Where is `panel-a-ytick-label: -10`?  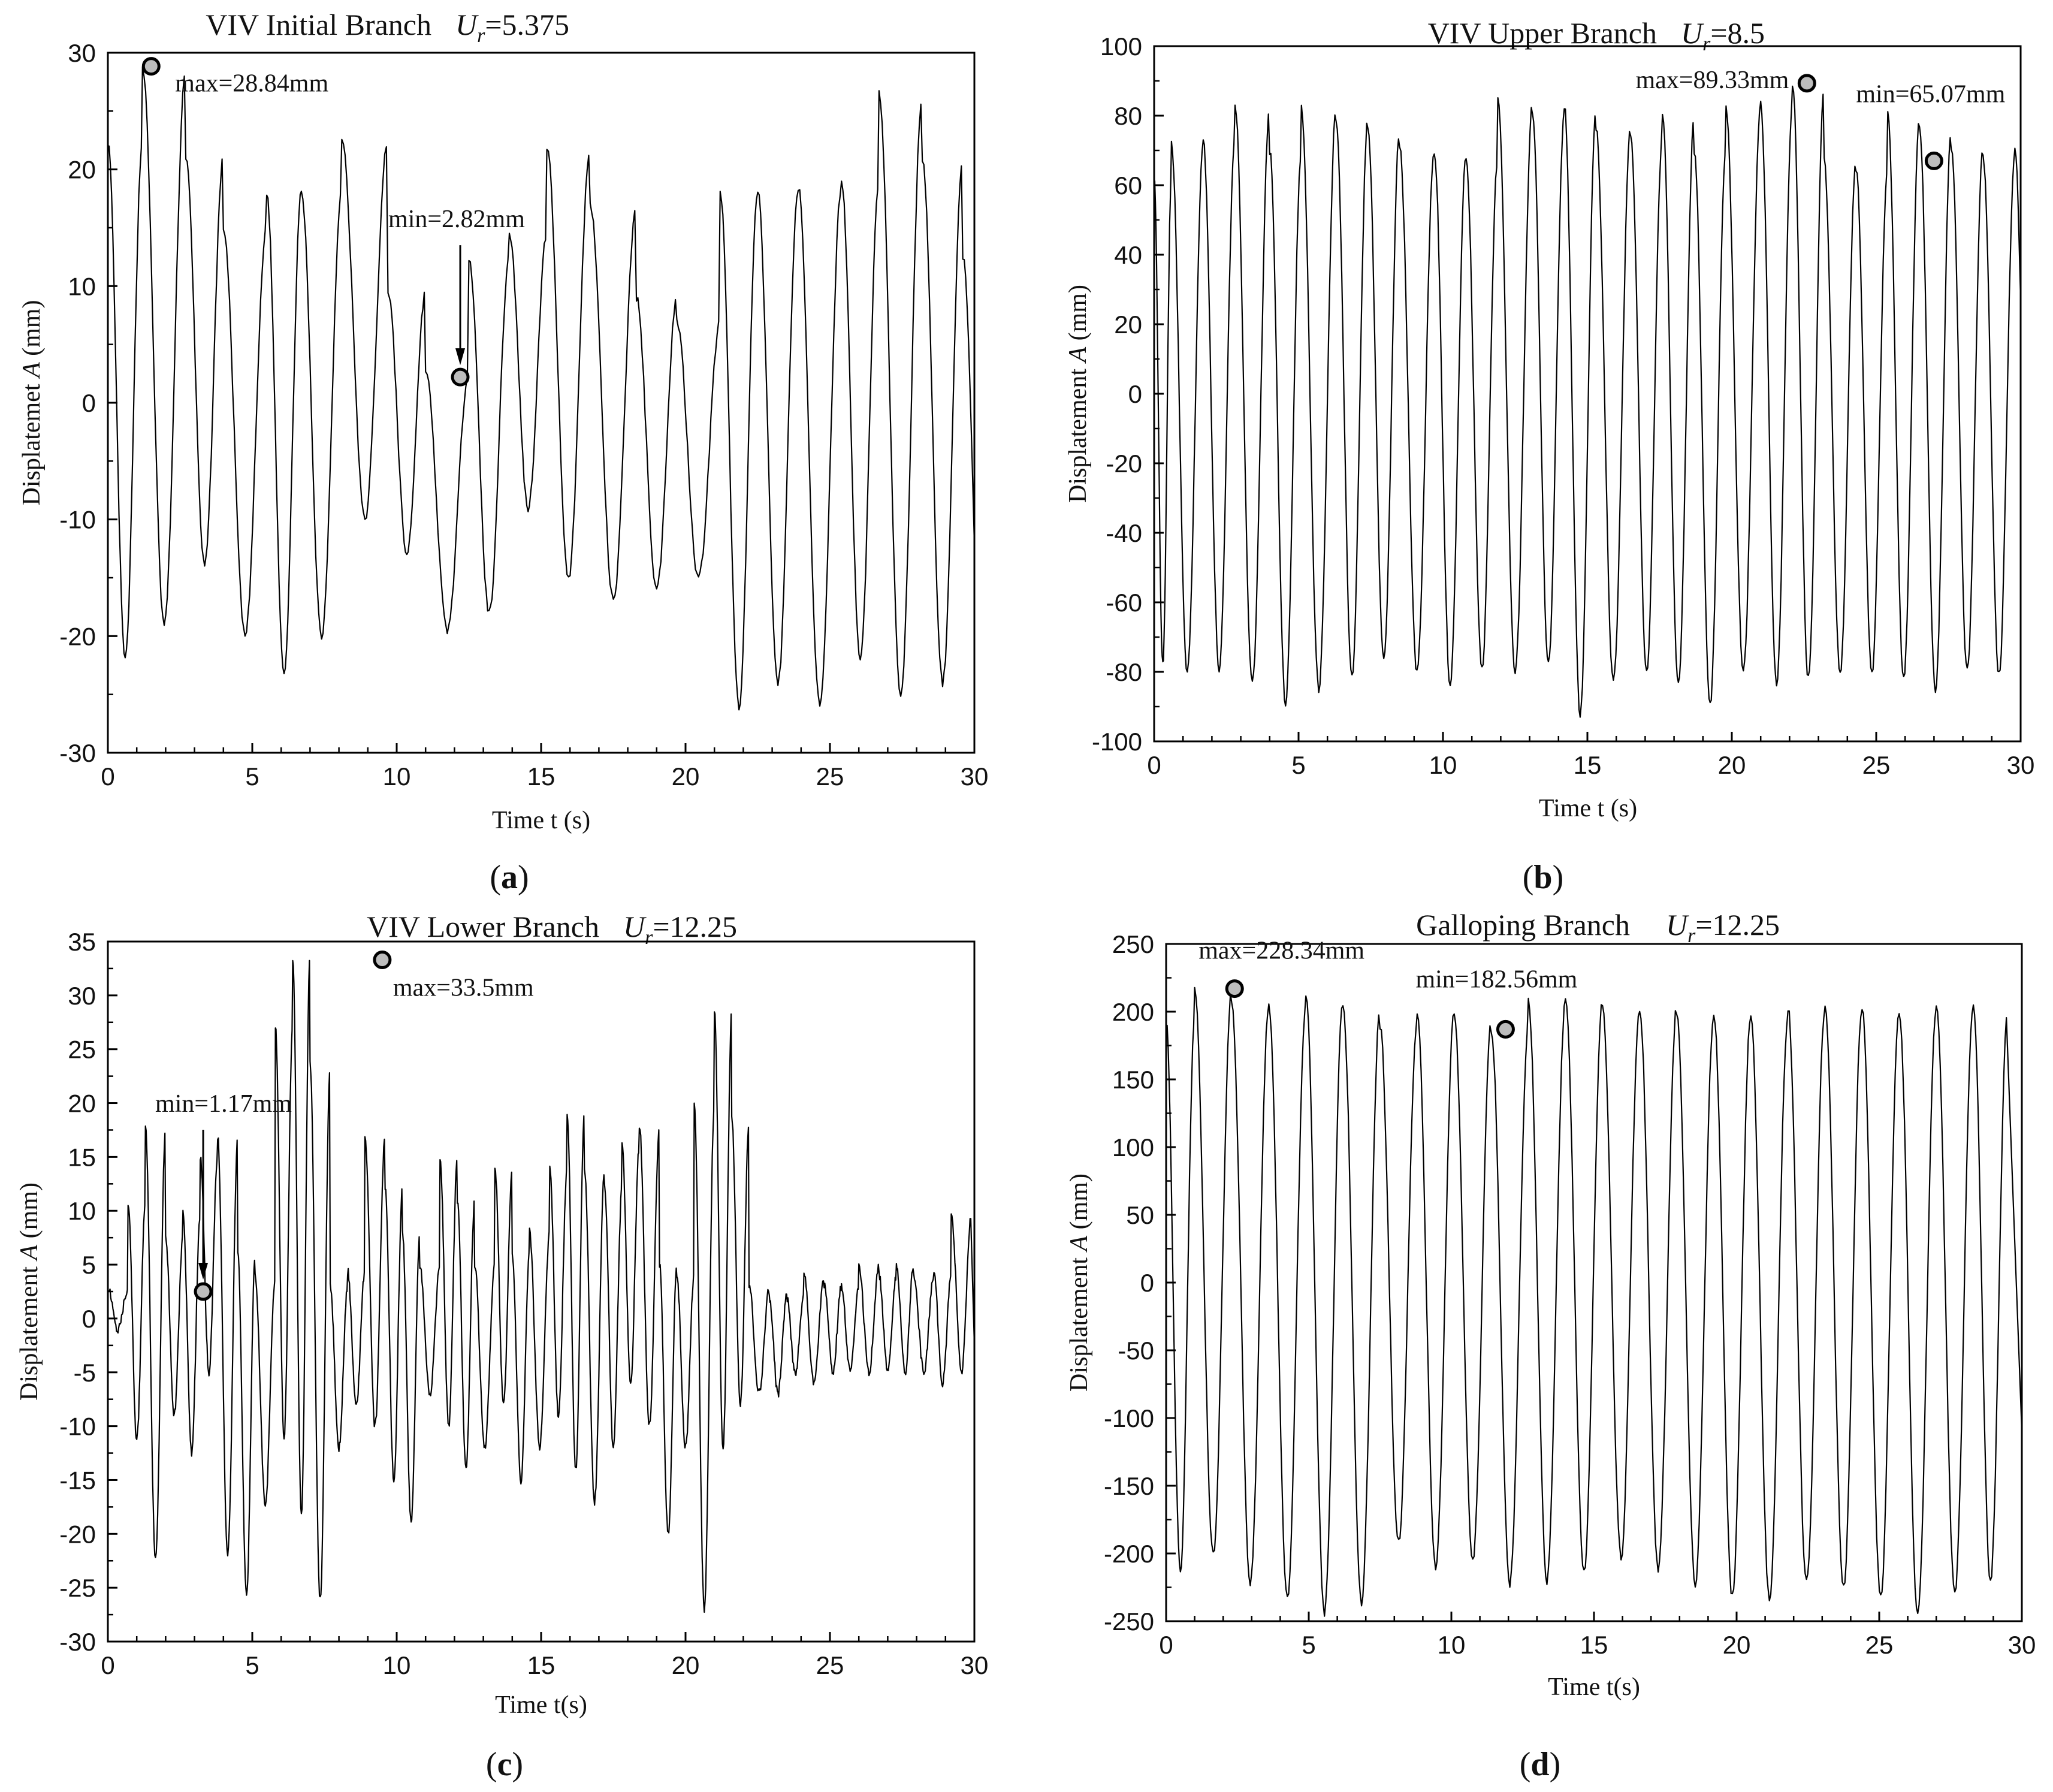 panel-a-ytick-label: -10 is located at coordinates (78, 520).